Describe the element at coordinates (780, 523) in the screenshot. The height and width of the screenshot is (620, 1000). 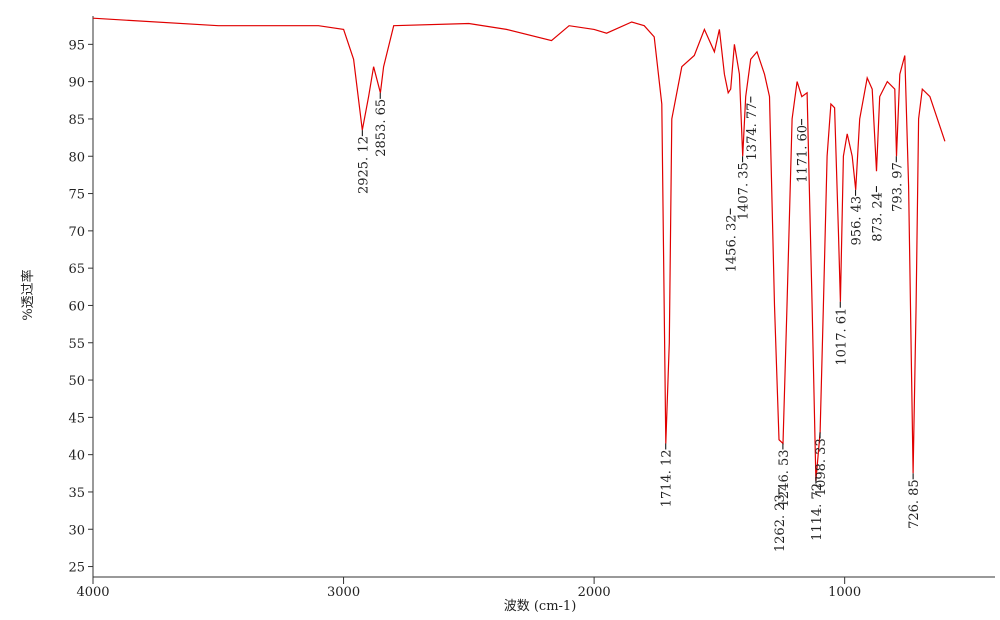
I see `peak-label: 1262. 23` at that location.